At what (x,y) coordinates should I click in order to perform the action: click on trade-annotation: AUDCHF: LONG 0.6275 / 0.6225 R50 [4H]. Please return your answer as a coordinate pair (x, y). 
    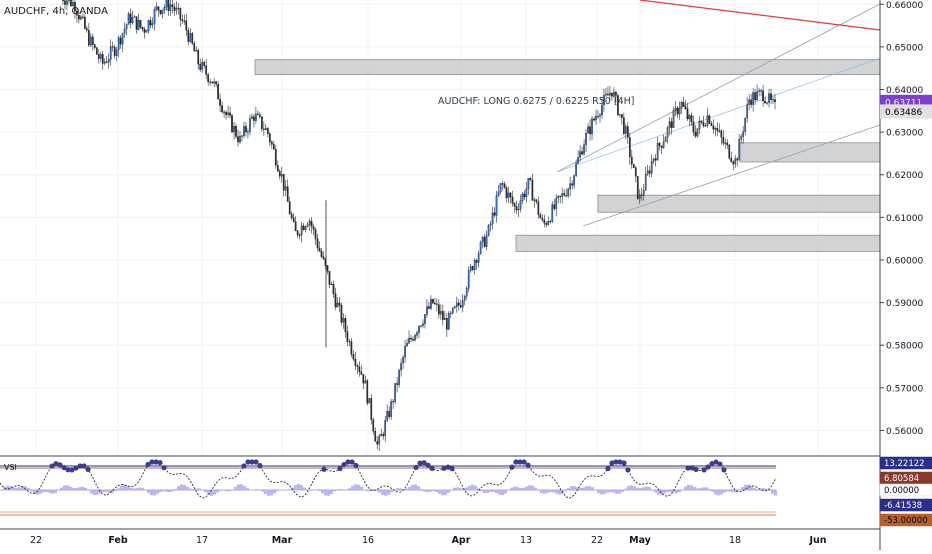
    Looking at the image, I should click on (536, 101).